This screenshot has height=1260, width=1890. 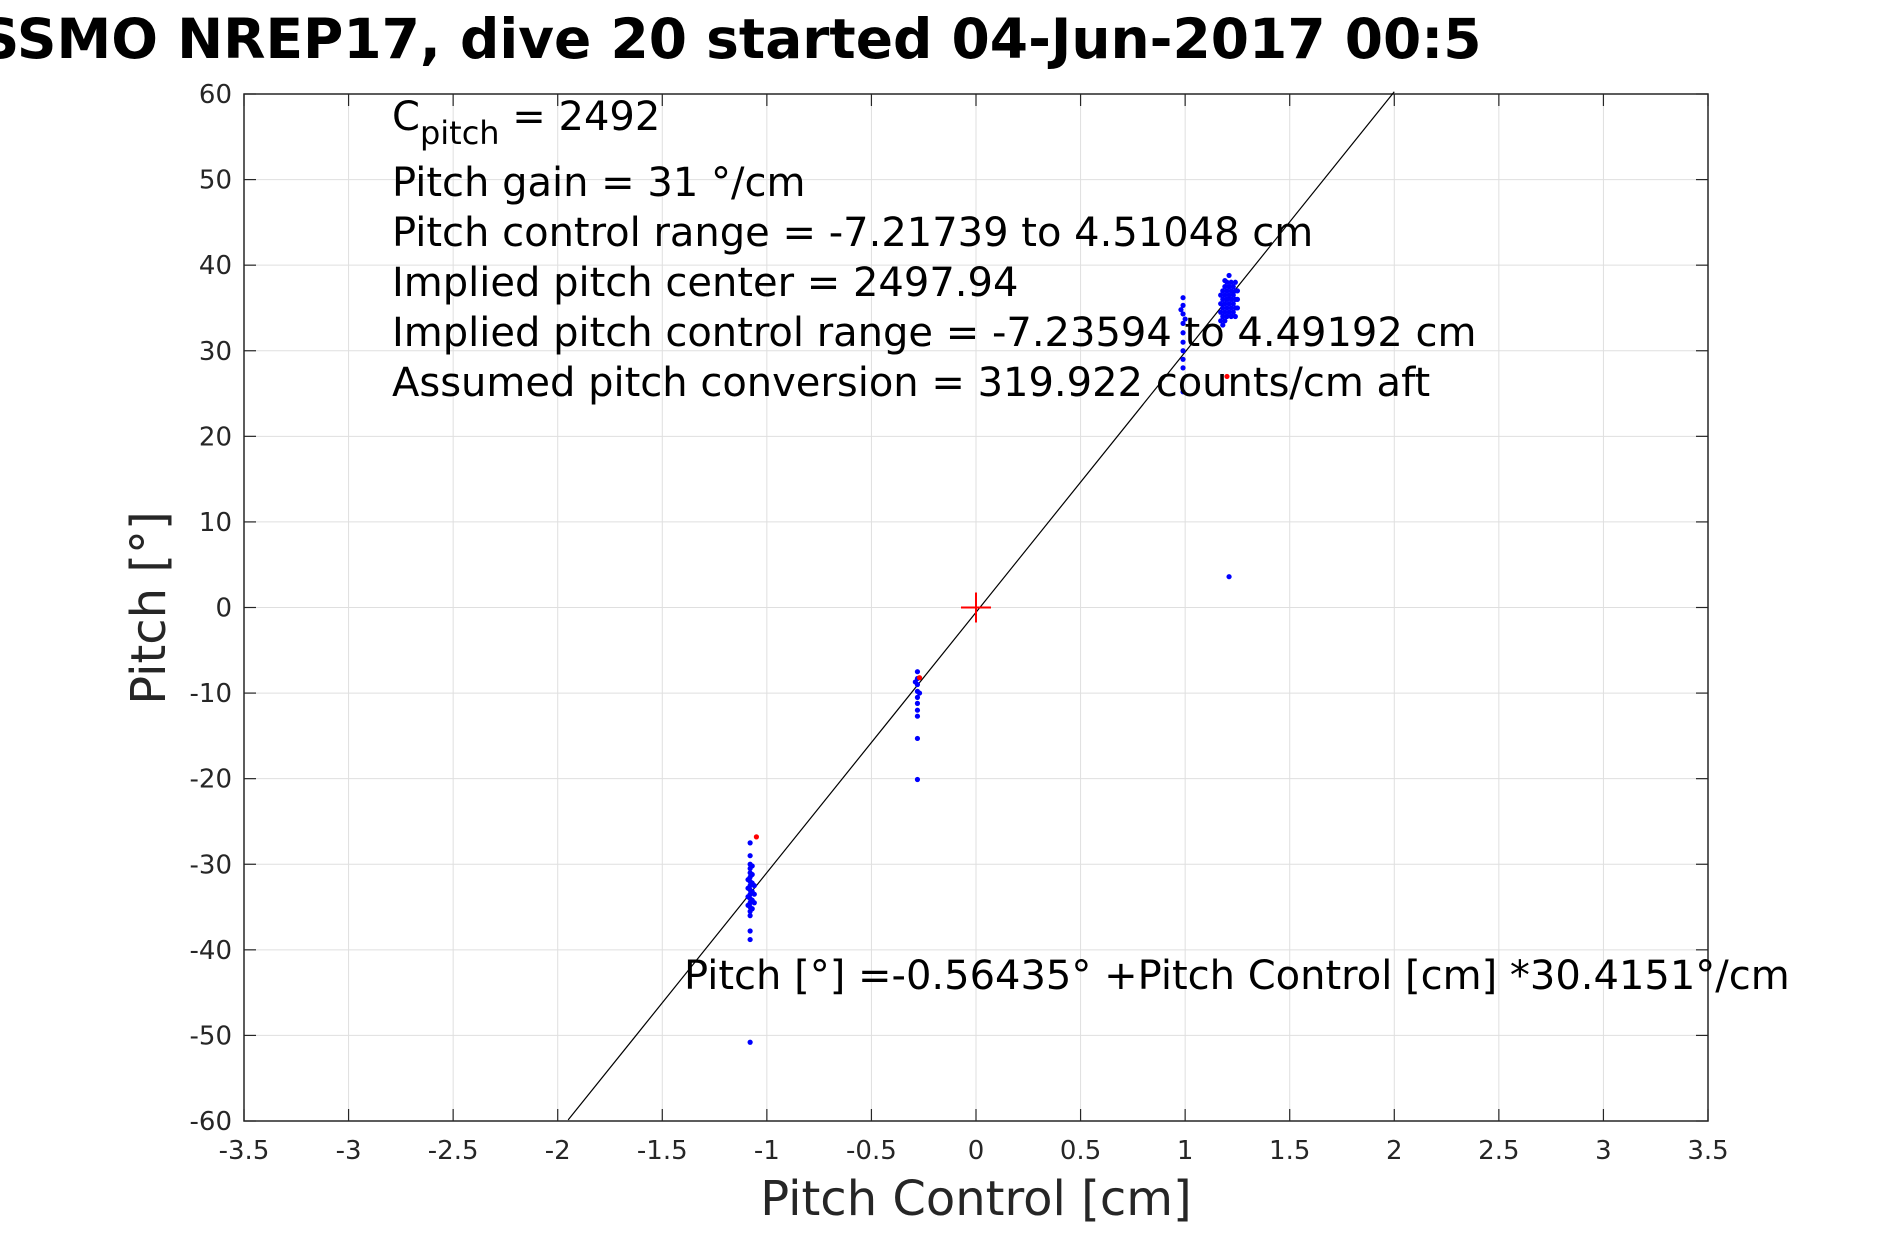 What do you see at coordinates (215, 437) in the screenshot?
I see `y-tick-label: 20` at bounding box center [215, 437].